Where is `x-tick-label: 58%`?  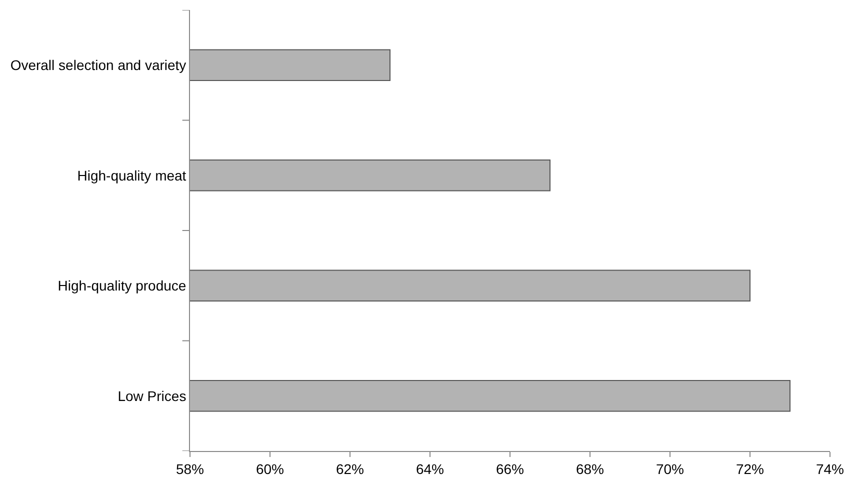 x-tick-label: 58% is located at coordinates (190, 468).